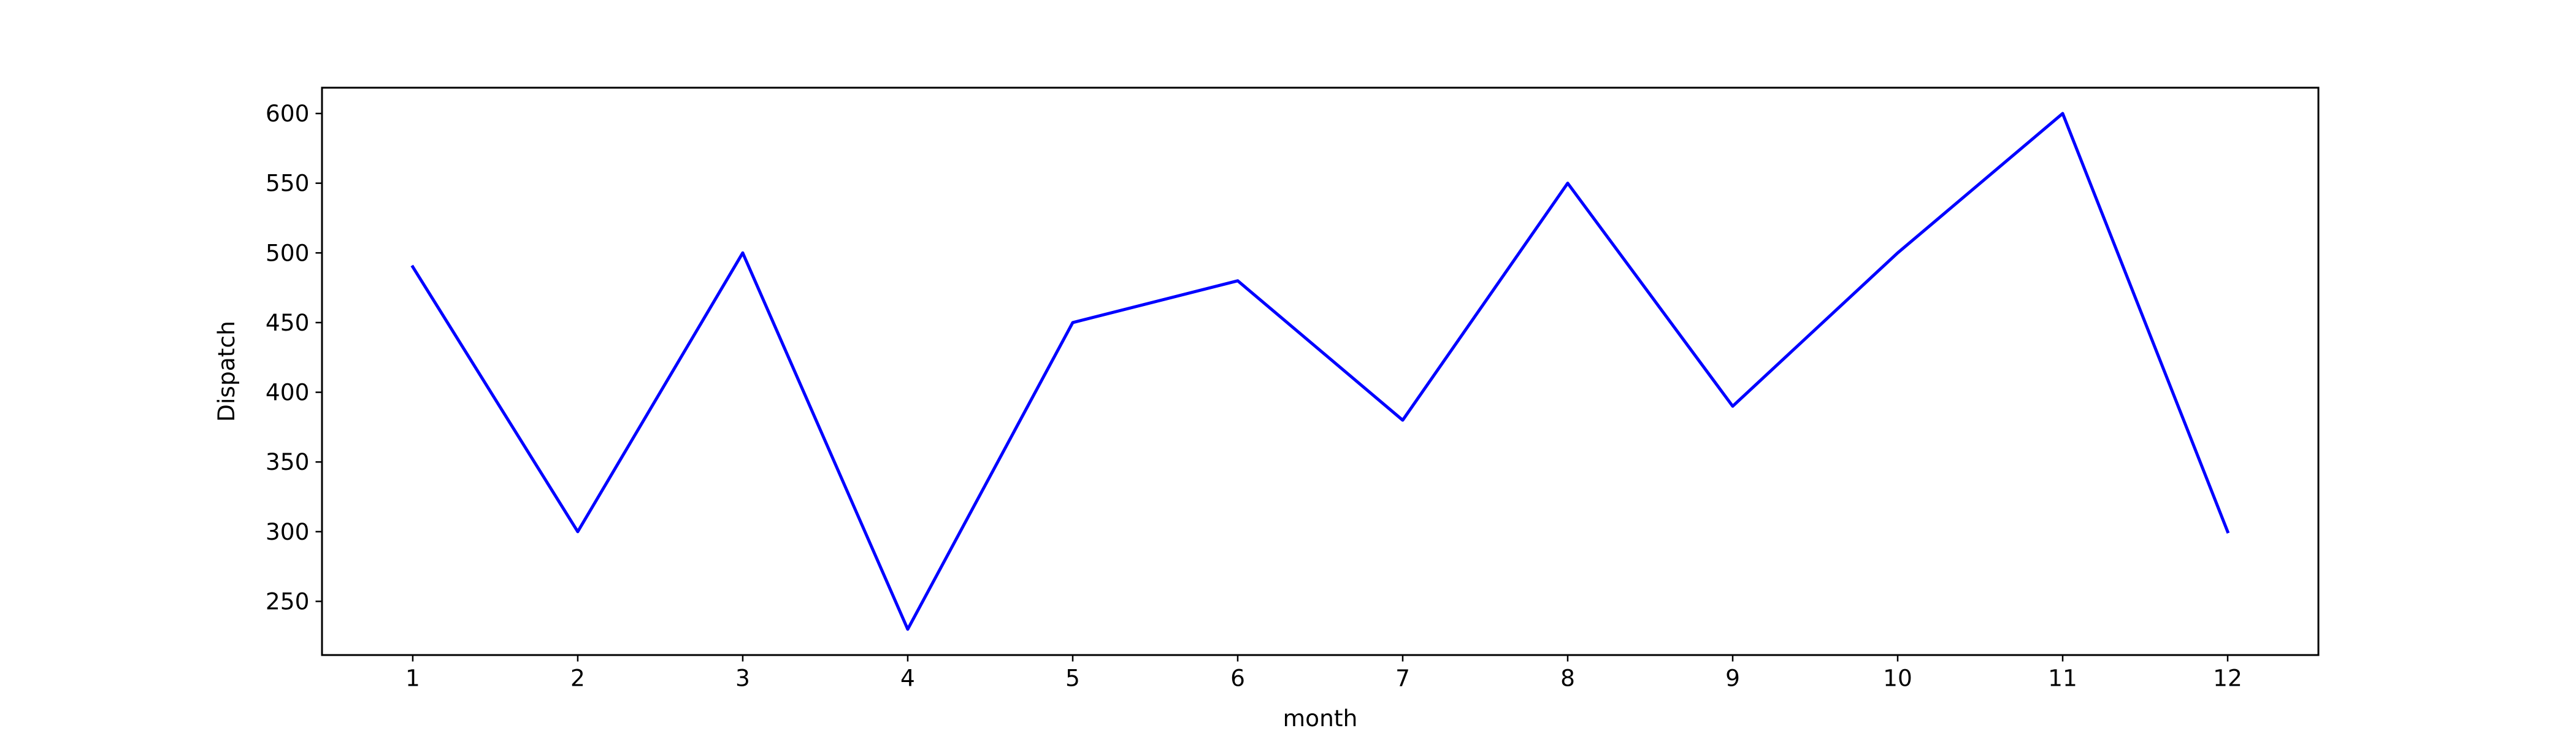 The image size is (2576, 736). I want to click on y-tick-label: 250, so click(288, 601).